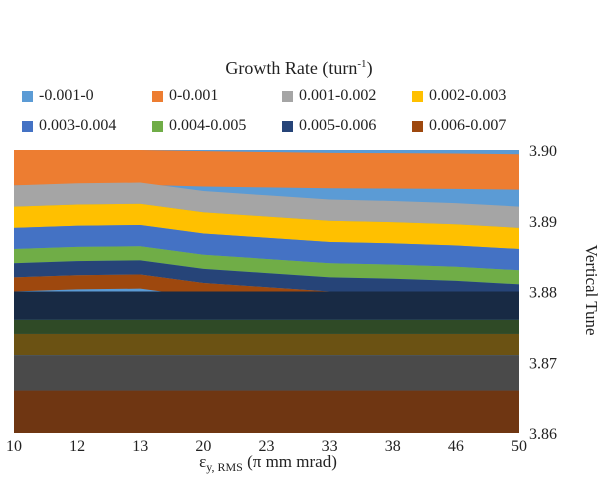 This screenshot has height=493, width=598. What do you see at coordinates (330, 446) in the screenshot?
I see `x-tick-label: 33` at bounding box center [330, 446].